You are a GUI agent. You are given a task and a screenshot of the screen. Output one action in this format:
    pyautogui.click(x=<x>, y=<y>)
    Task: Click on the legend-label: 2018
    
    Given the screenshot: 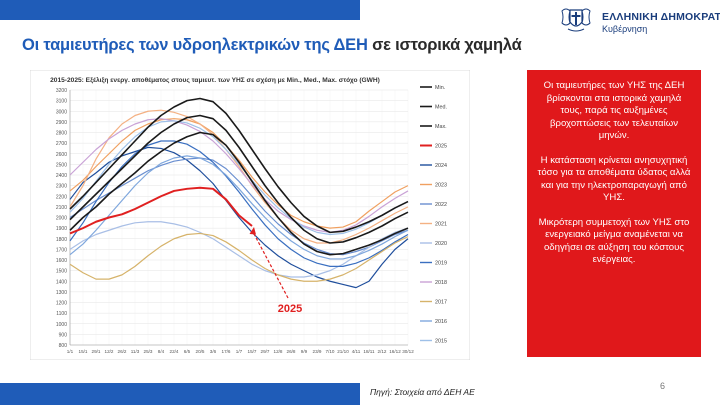 What is the action you would take?
    pyautogui.click(x=441, y=283)
    